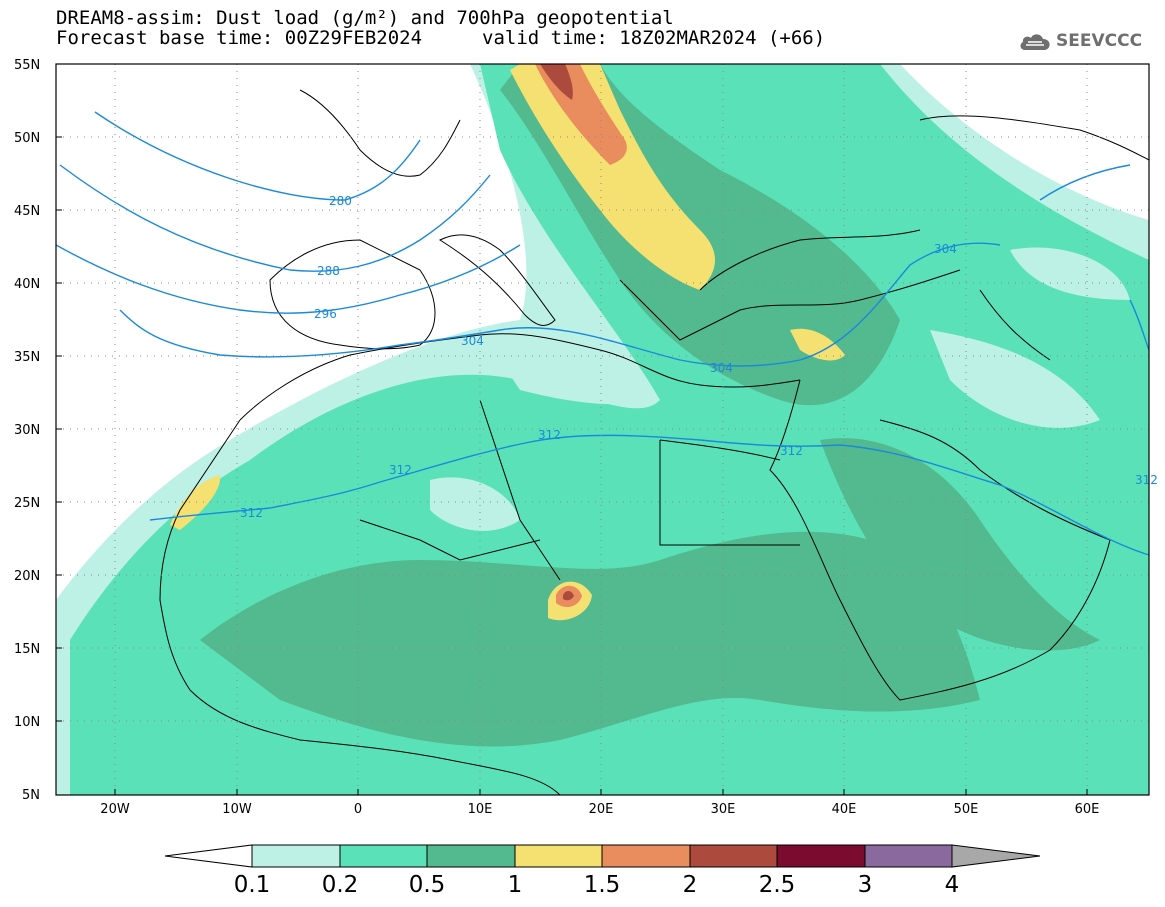 The width and height of the screenshot is (1165, 907). Describe the element at coordinates (27, 138) in the screenshot. I see `lat-label: 50N` at that location.